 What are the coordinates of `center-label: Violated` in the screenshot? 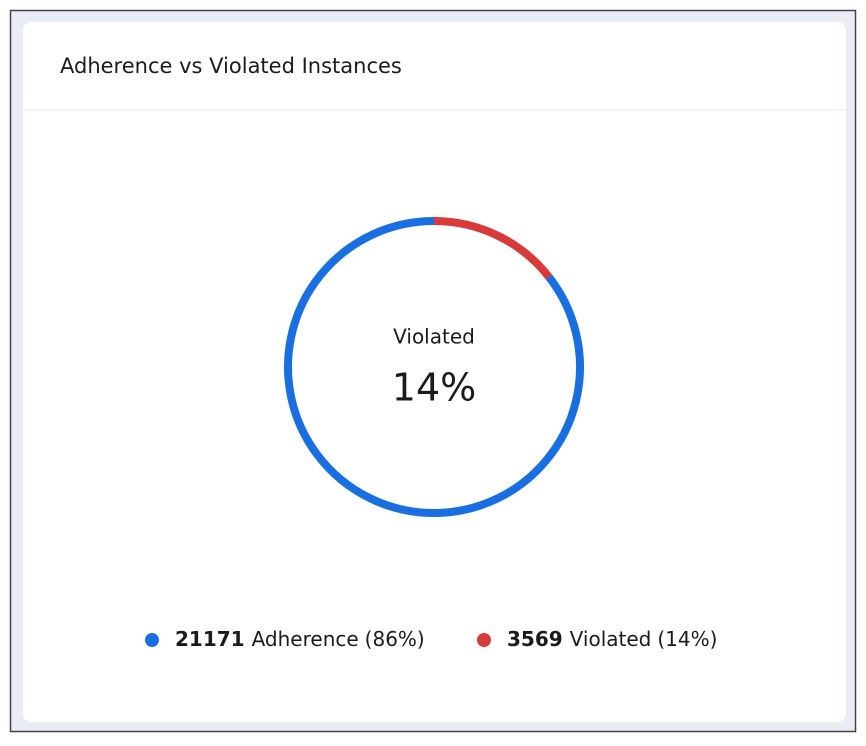 It's located at (434, 337).